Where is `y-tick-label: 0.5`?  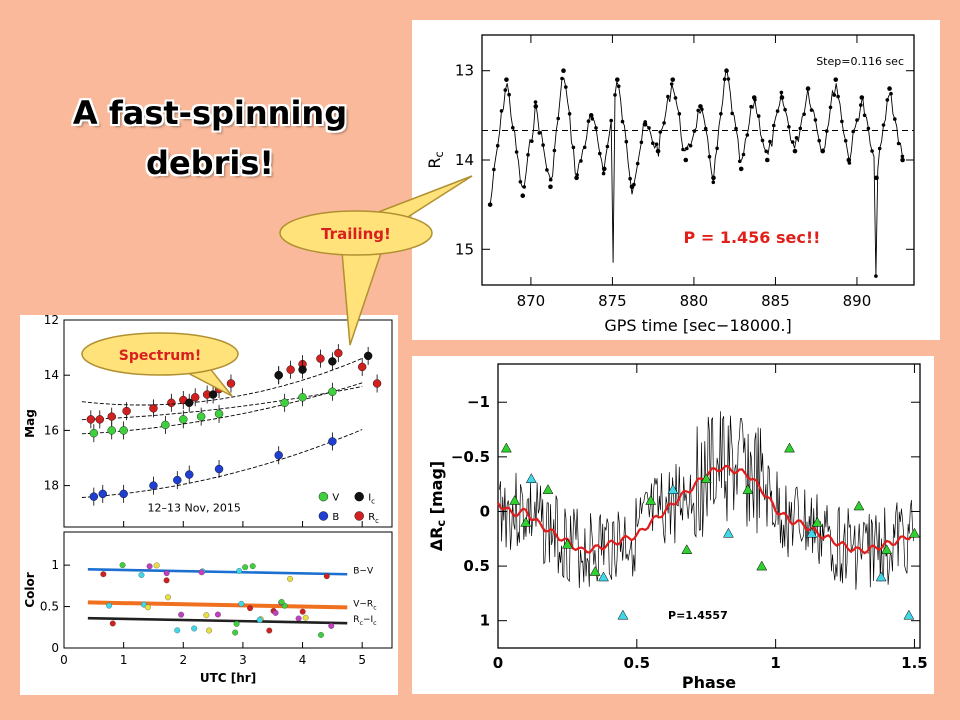
y-tick-label: 0.5 is located at coordinates (476, 566).